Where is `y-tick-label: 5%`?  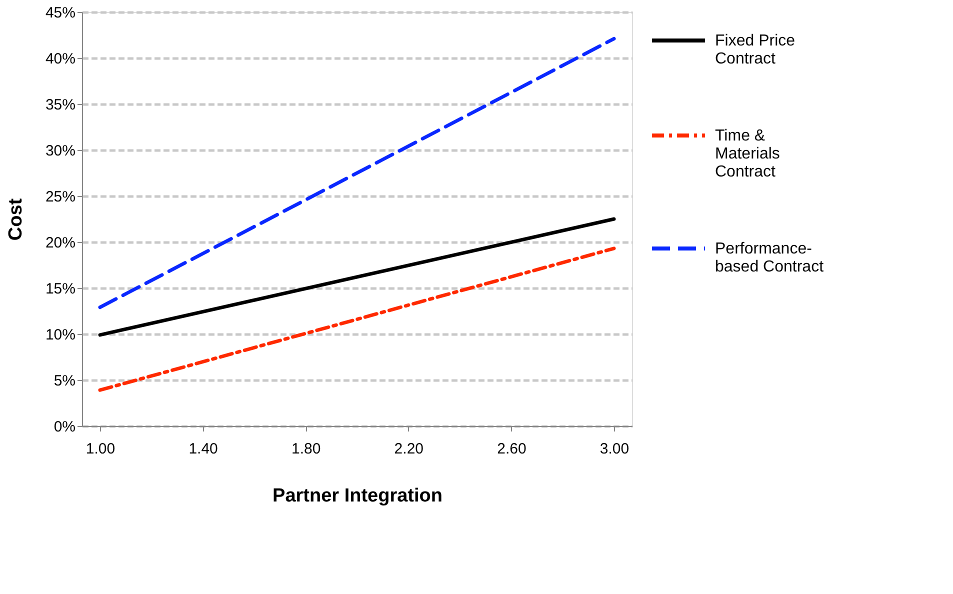
y-tick-label: 5% is located at coordinates (65, 381).